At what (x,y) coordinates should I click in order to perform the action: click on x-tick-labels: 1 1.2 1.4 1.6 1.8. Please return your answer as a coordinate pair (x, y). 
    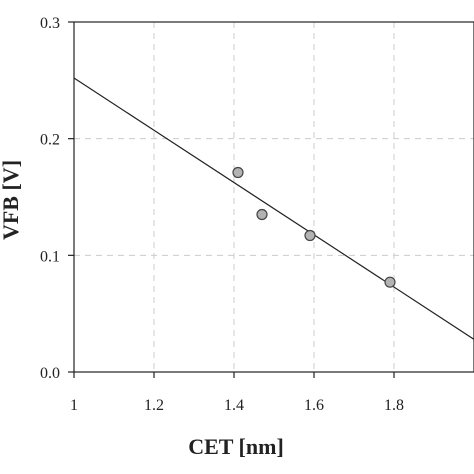
    Looking at the image, I should click on (237, 405).